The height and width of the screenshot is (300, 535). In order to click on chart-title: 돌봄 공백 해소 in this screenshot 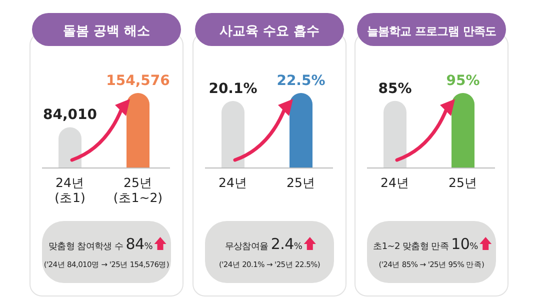, I will do `click(106, 31)`.